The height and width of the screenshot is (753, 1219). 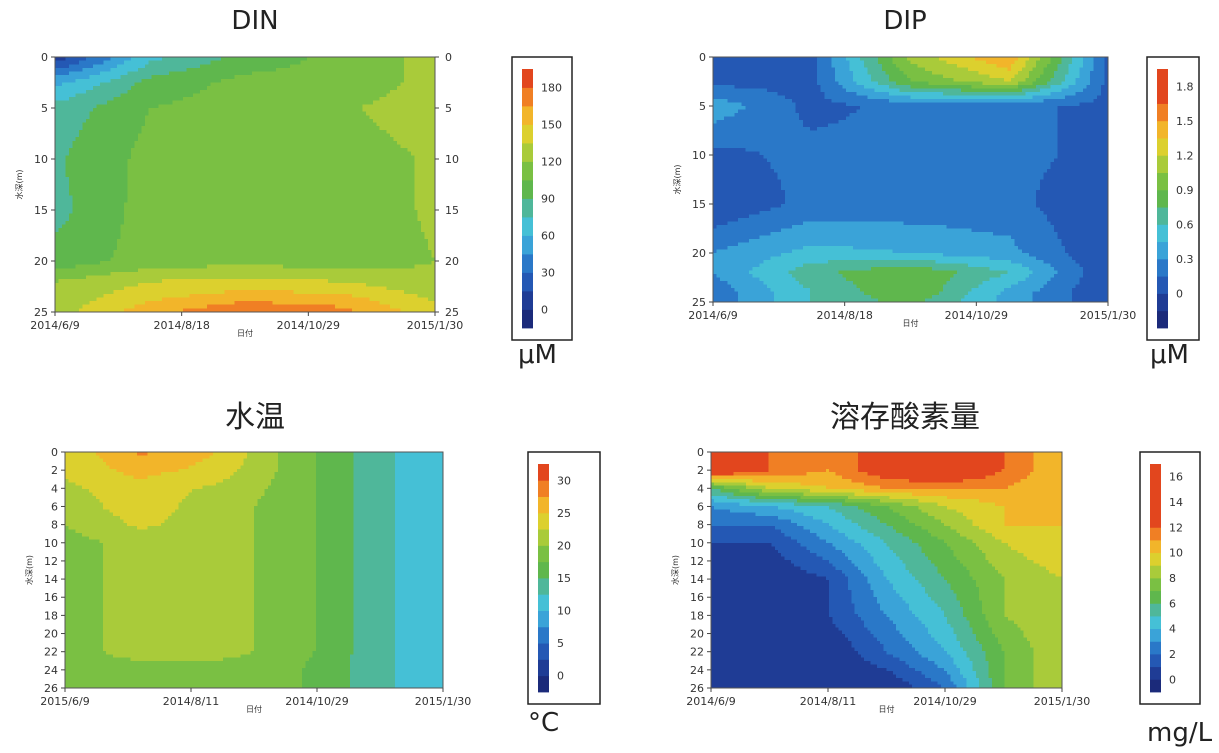 I want to click on contour-field, so click(x=245, y=185).